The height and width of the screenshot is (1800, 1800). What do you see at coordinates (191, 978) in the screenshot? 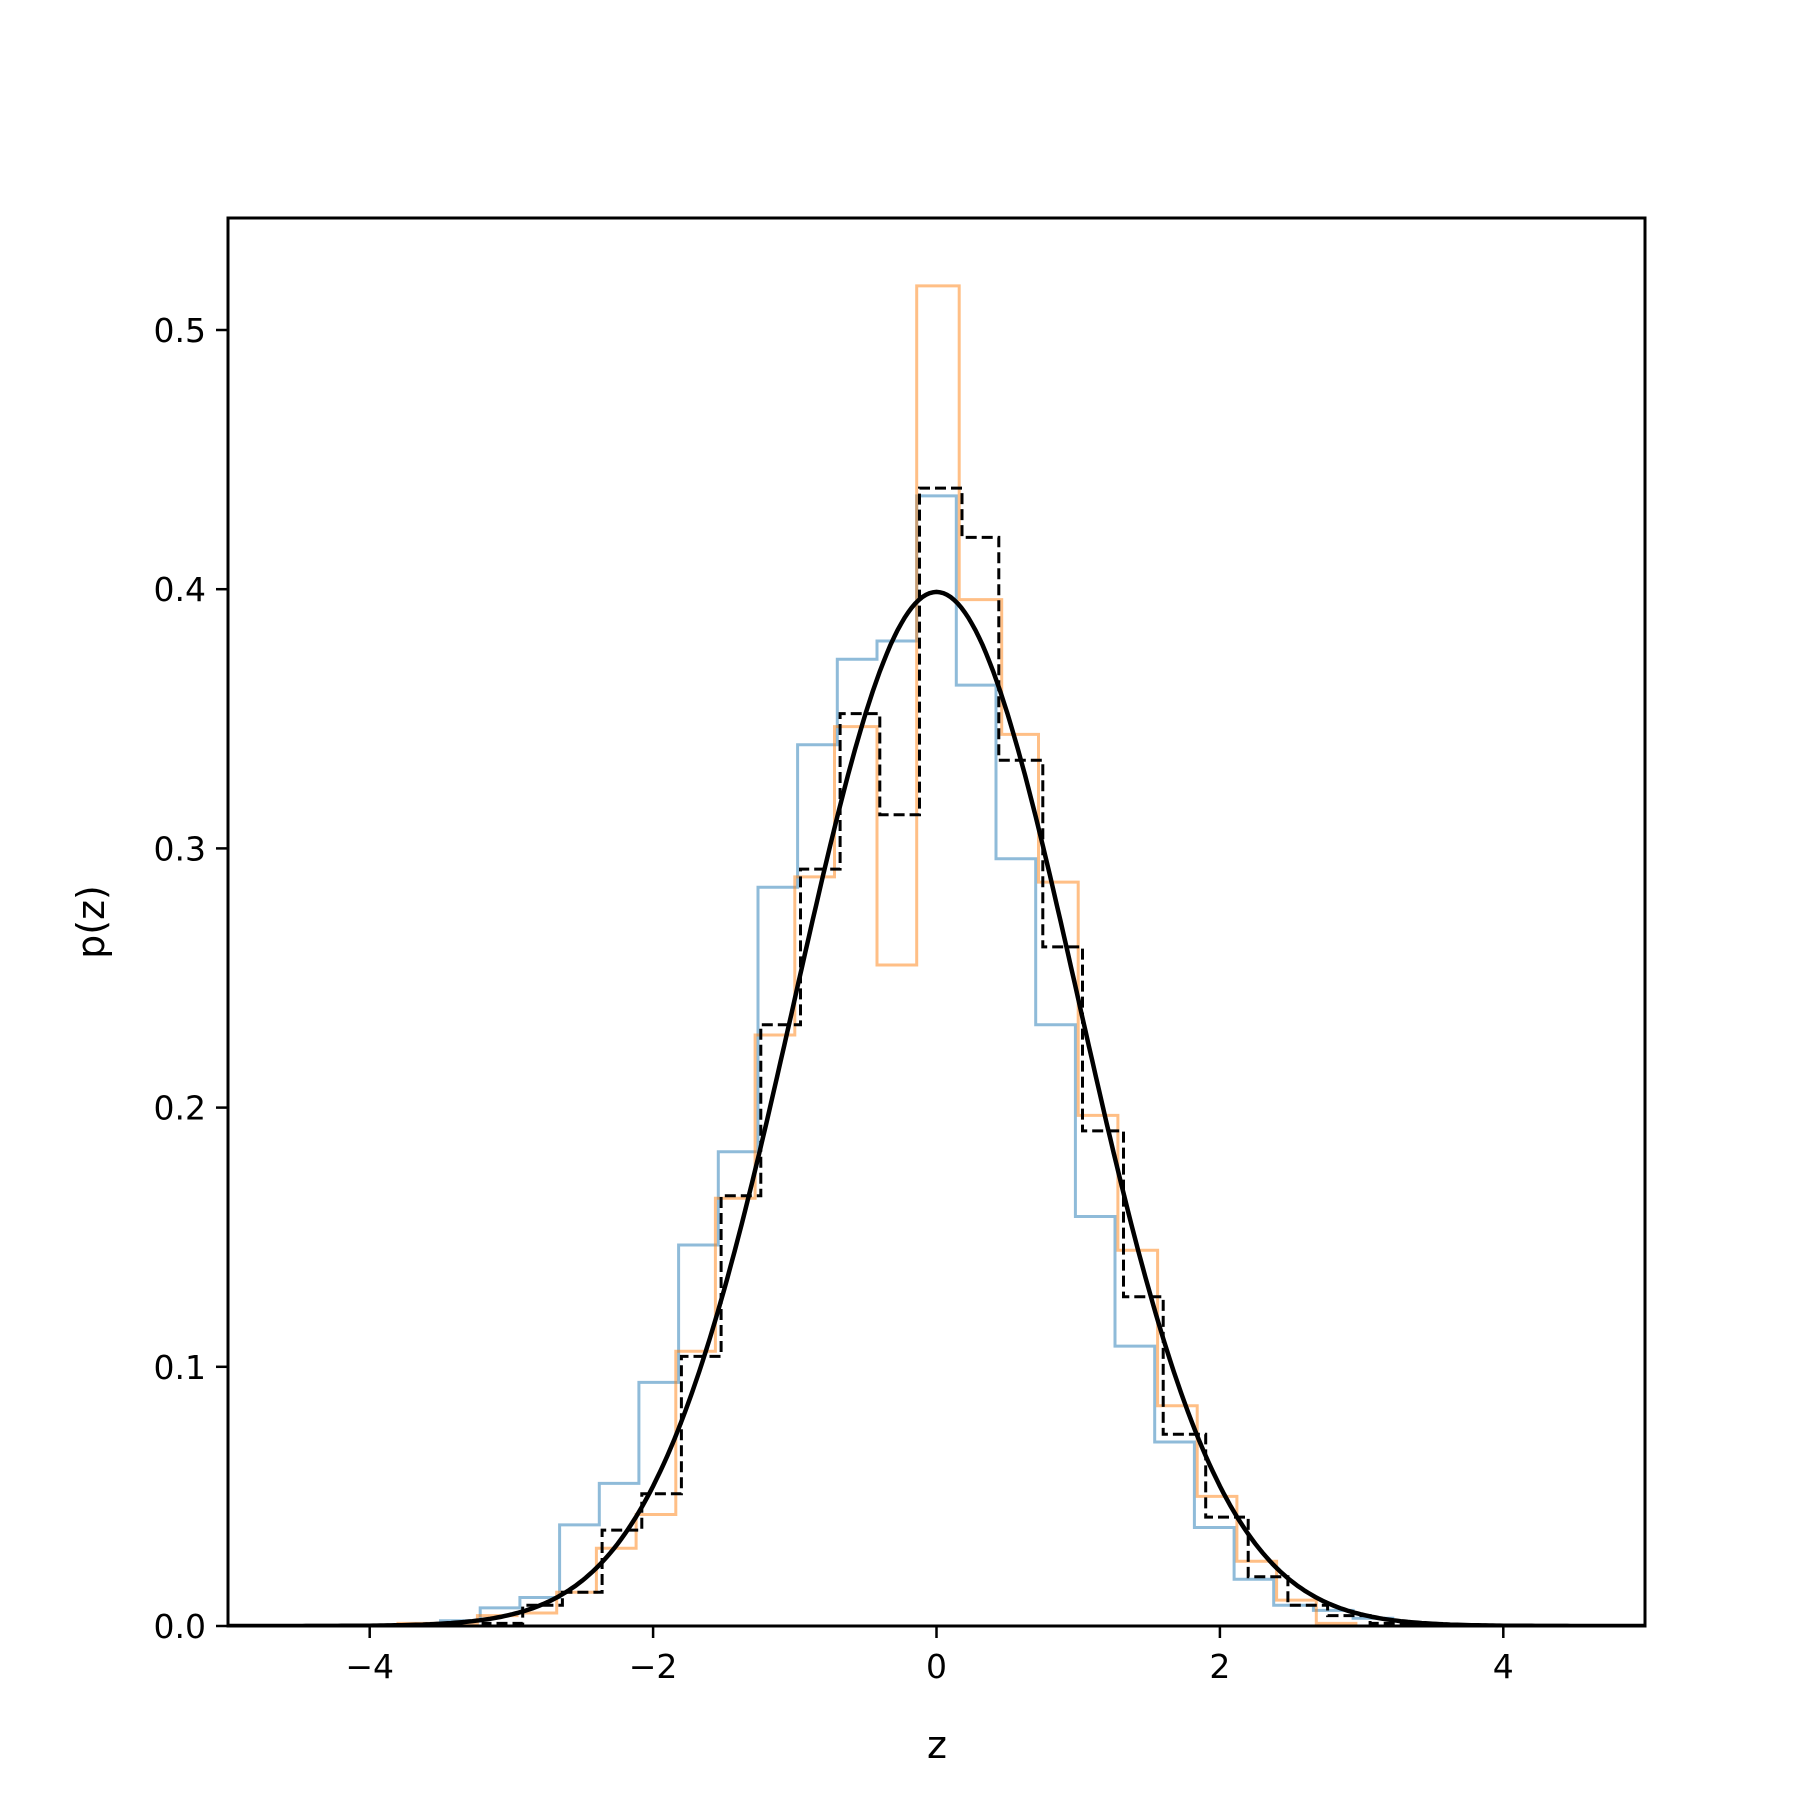
I see `y-axis: 0.0 0.1 0.2 0.3 0.4 0.5` at bounding box center [191, 978].